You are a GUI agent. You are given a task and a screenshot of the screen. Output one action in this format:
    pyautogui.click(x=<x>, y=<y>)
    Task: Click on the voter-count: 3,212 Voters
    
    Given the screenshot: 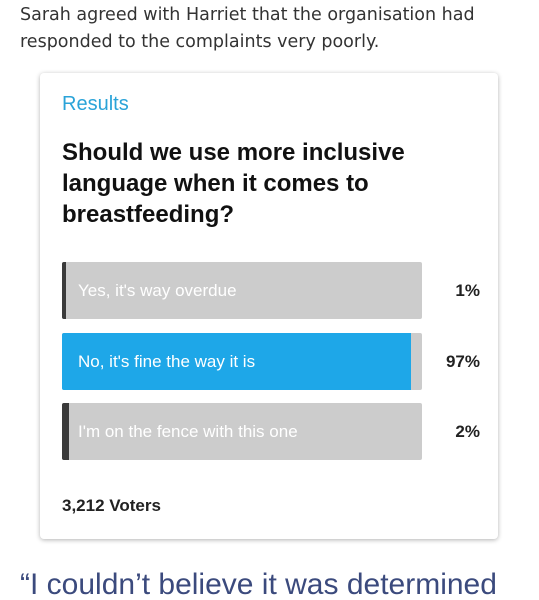 What is the action you would take?
    pyautogui.click(x=111, y=505)
    